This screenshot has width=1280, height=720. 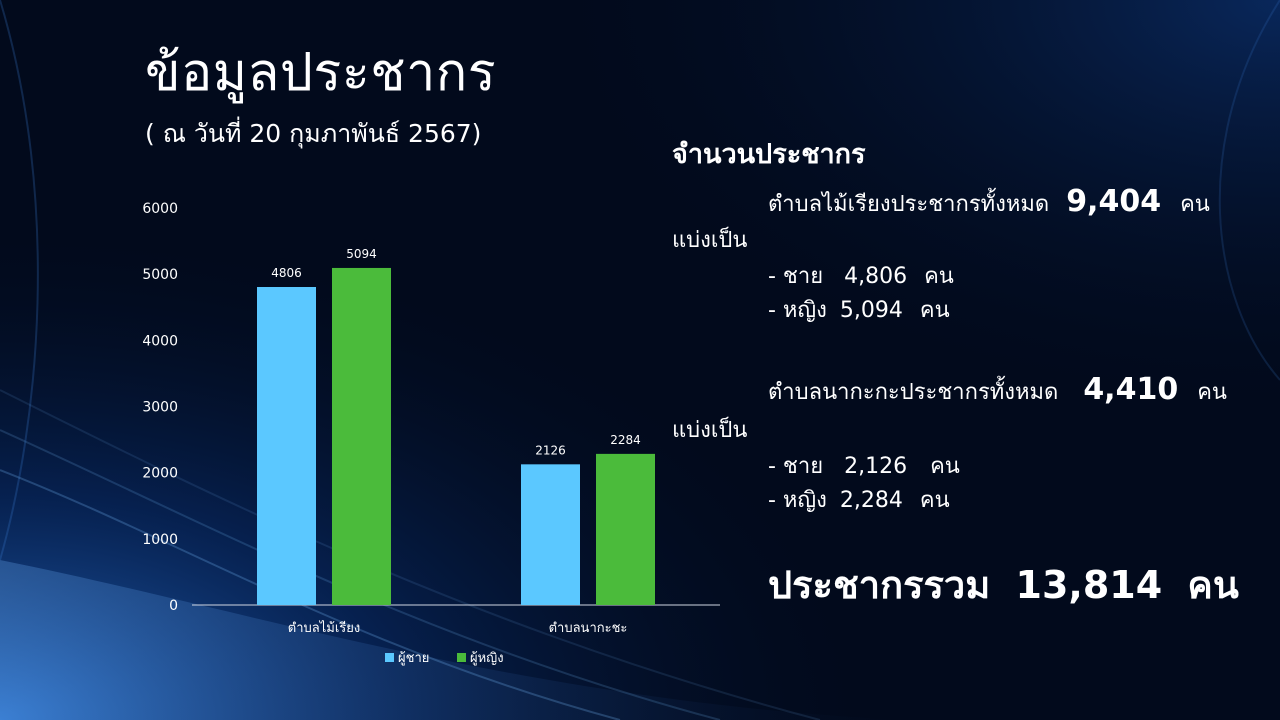 What do you see at coordinates (550, 450) in the screenshot?
I see `data-label: 2126` at bounding box center [550, 450].